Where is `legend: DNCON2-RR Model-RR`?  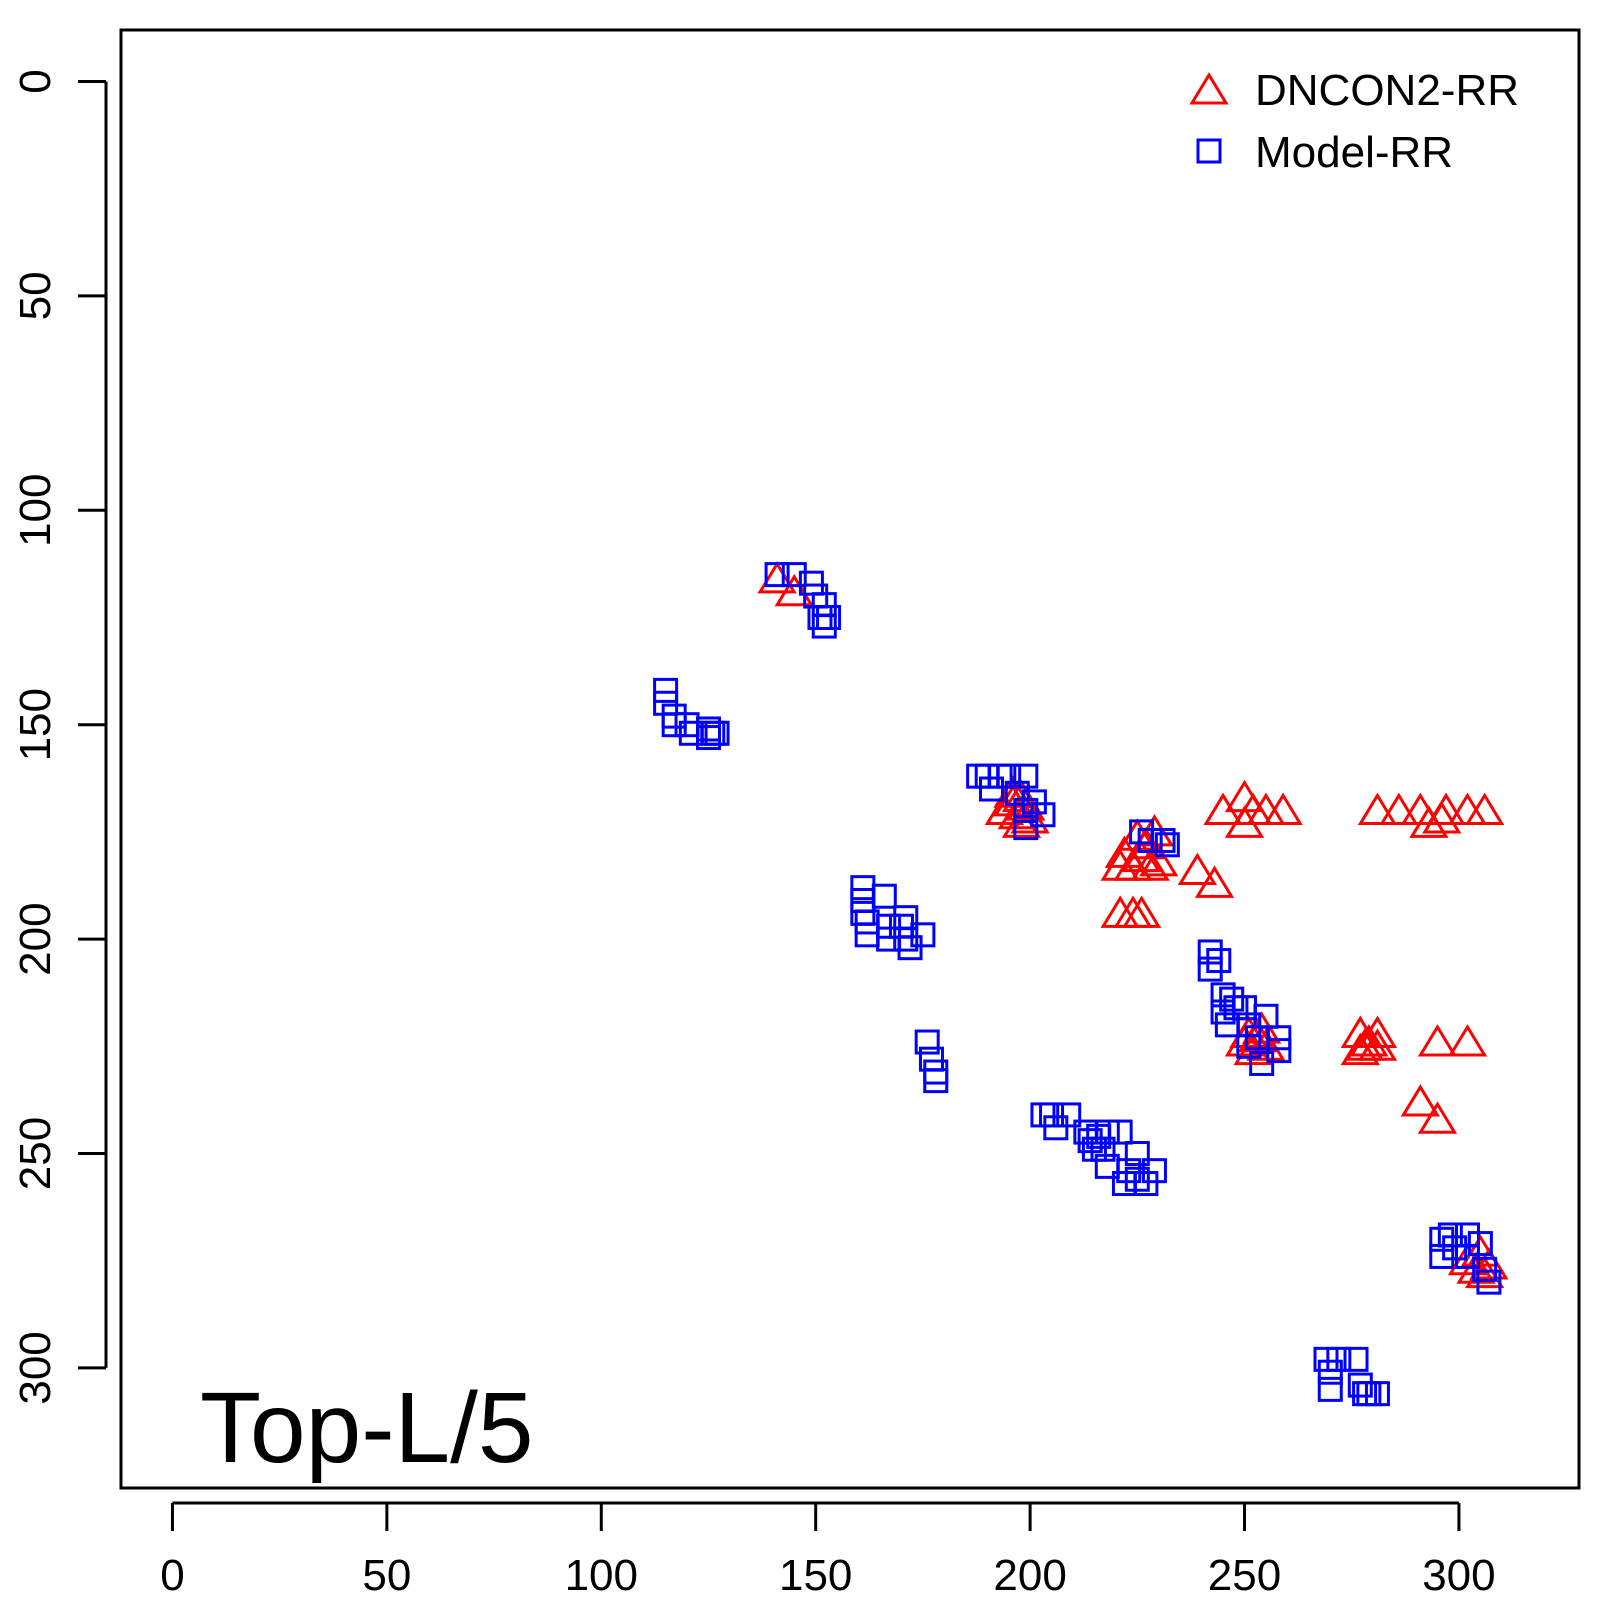
legend: DNCON2-RR Model-RR is located at coordinates (1354, 121).